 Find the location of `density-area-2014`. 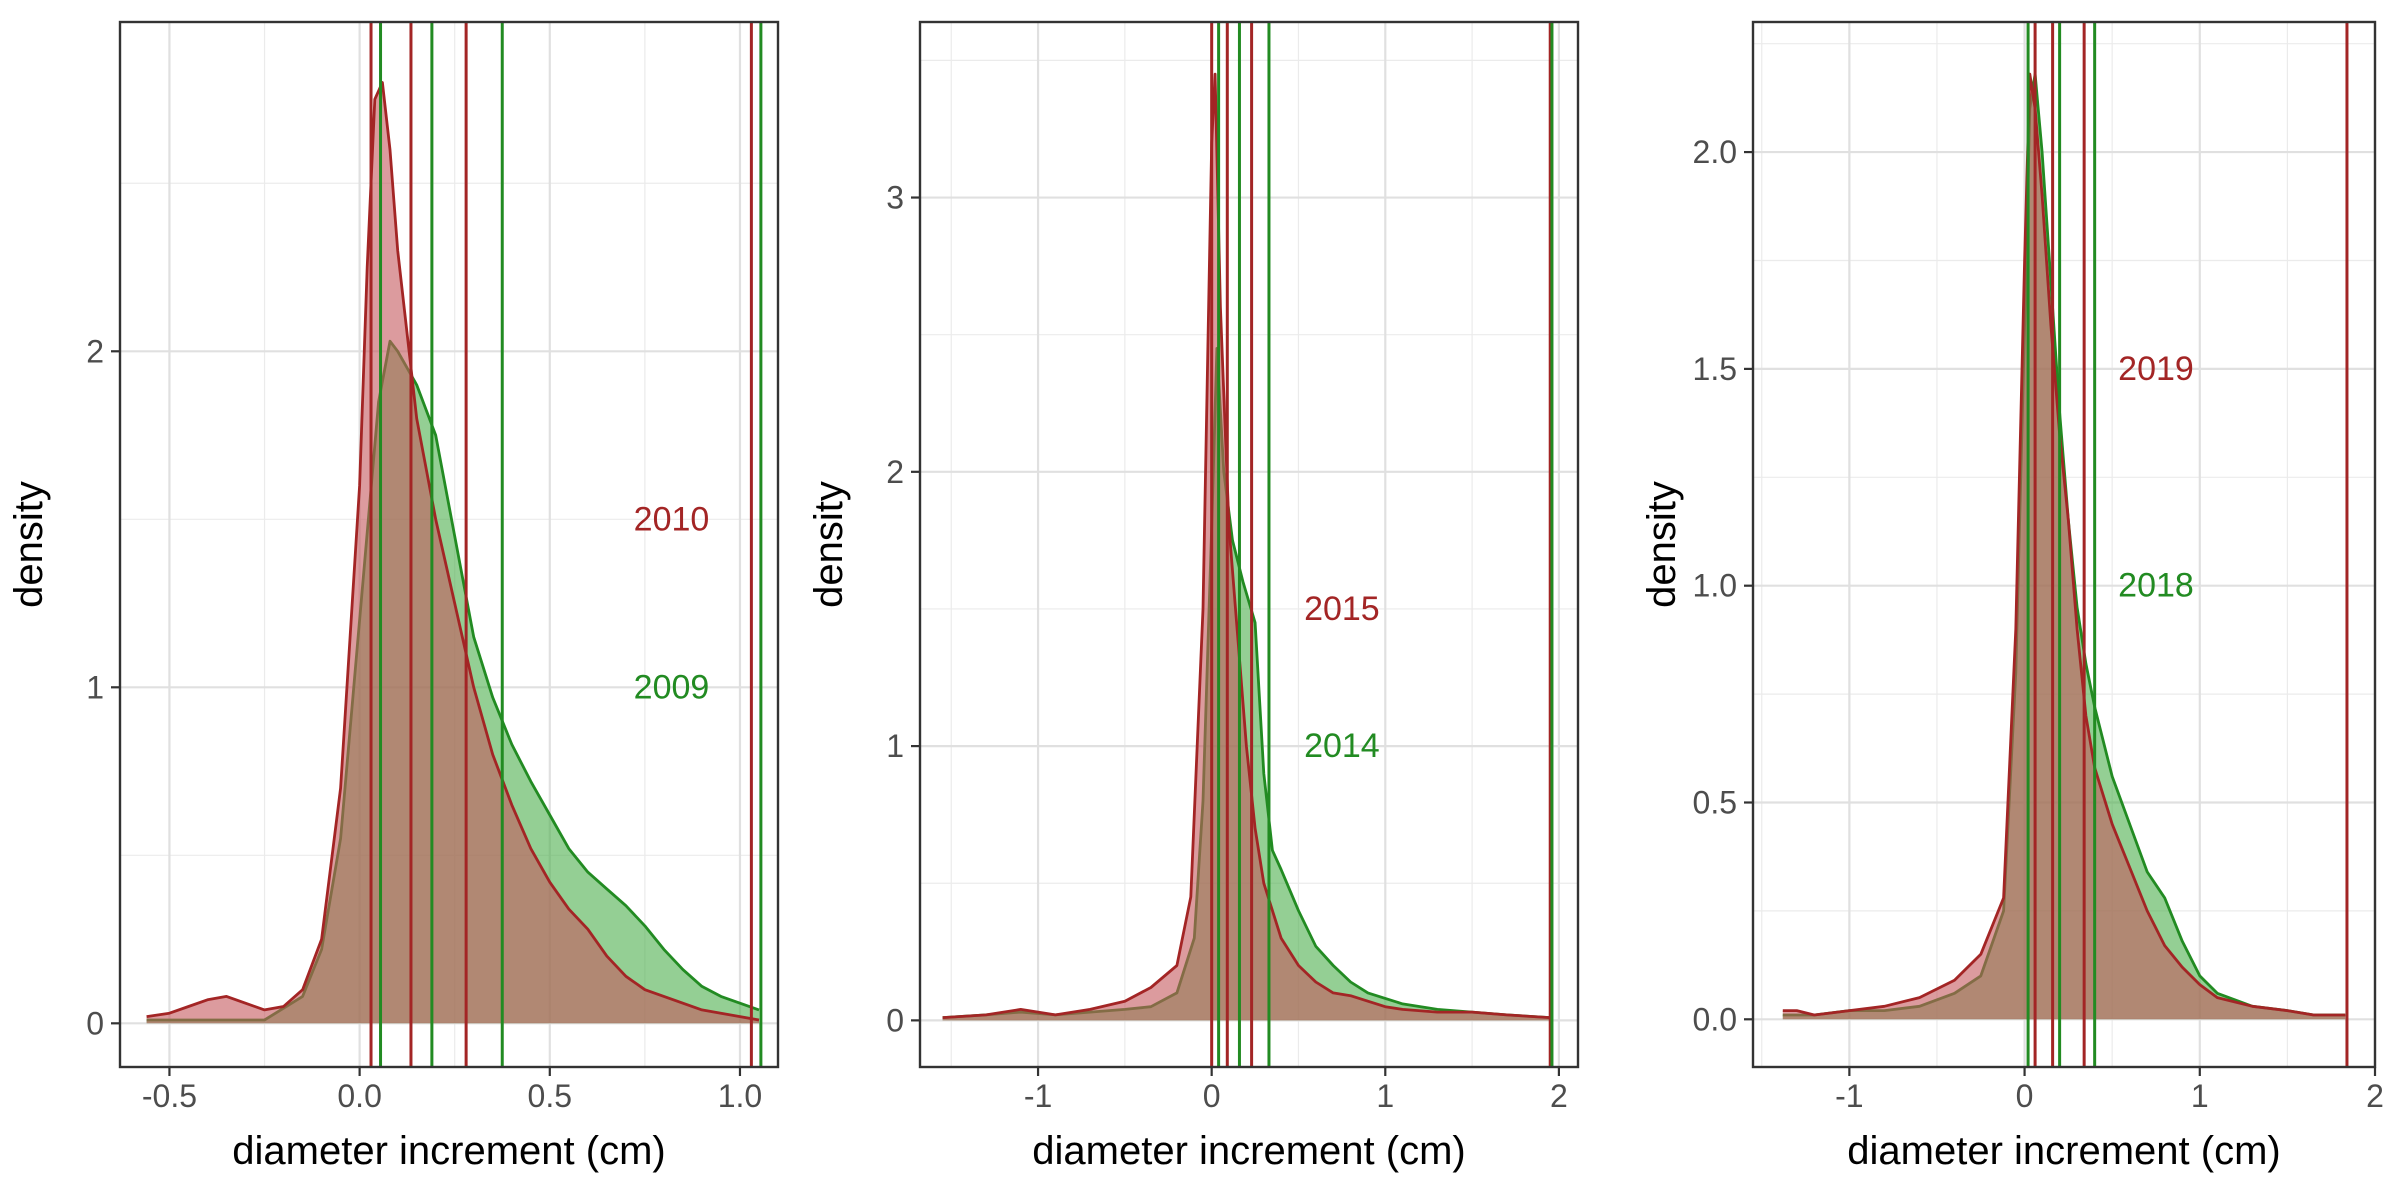

density-area-2014 is located at coordinates (1246, 684).